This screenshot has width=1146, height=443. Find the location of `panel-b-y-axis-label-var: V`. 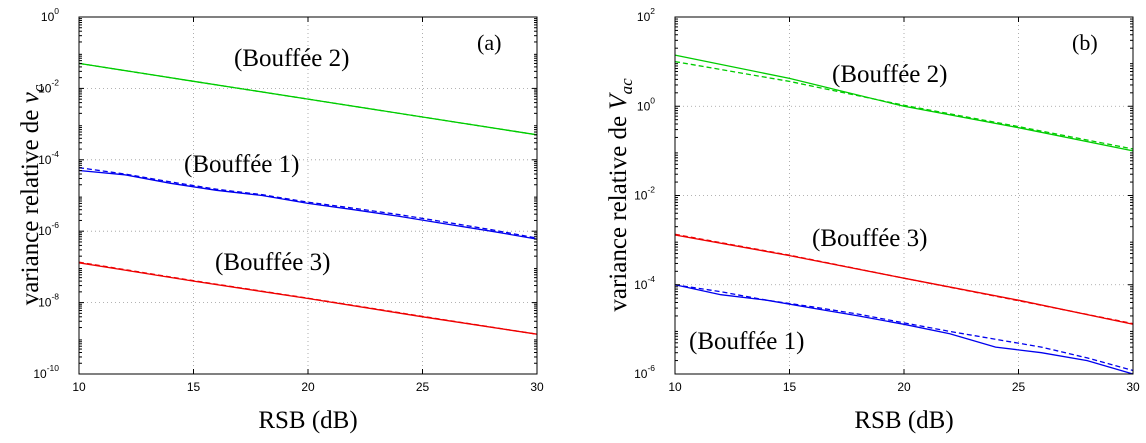

panel-b-y-axis-label-var: V is located at coordinates (618, 101).